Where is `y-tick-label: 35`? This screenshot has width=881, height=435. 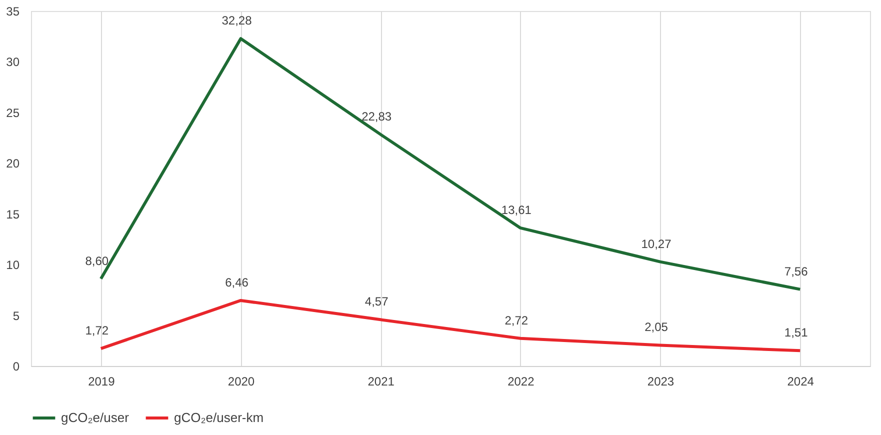
y-tick-label: 35 is located at coordinates (13, 11).